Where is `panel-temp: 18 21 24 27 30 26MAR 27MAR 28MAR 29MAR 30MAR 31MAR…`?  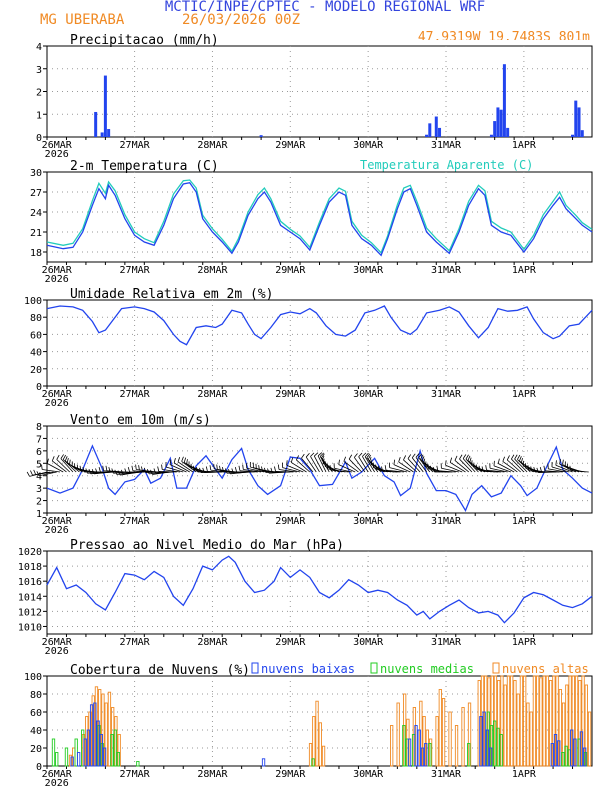
panel-temp: 18 21 24 27 30 26MAR 27MAR 28MAR 29MAR 30MAR 31MAR… is located at coordinates (311, 221).